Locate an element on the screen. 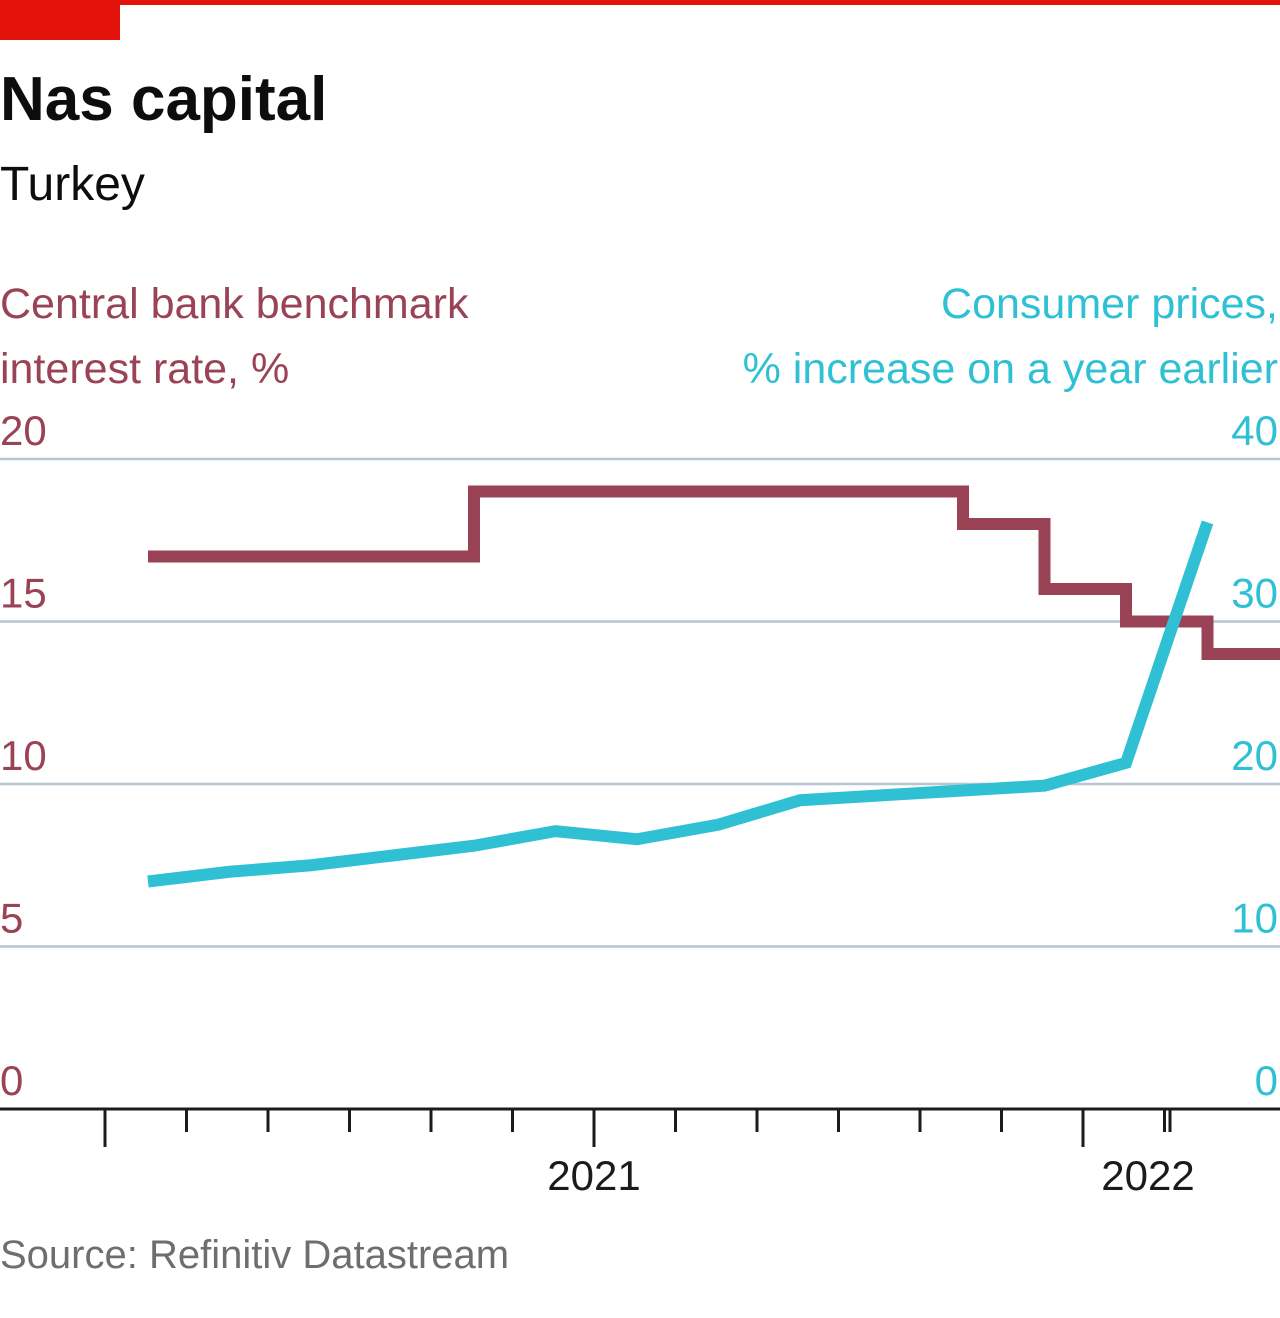 Image resolution: width=1280 pixels, height=1318 pixels. chart-title: Nas capital is located at coordinates (163, 99).